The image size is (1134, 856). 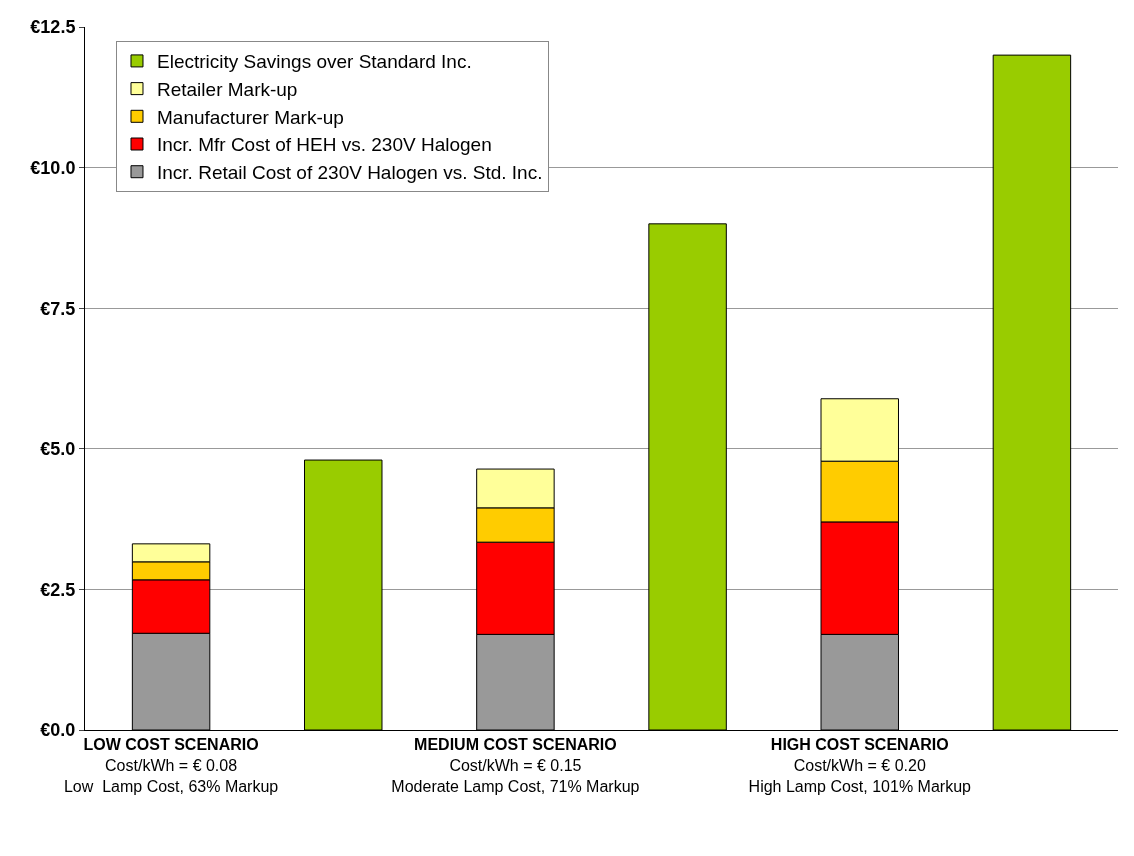 What do you see at coordinates (250, 117) in the screenshot?
I see `legend-label: Manufacturer Mark-up` at bounding box center [250, 117].